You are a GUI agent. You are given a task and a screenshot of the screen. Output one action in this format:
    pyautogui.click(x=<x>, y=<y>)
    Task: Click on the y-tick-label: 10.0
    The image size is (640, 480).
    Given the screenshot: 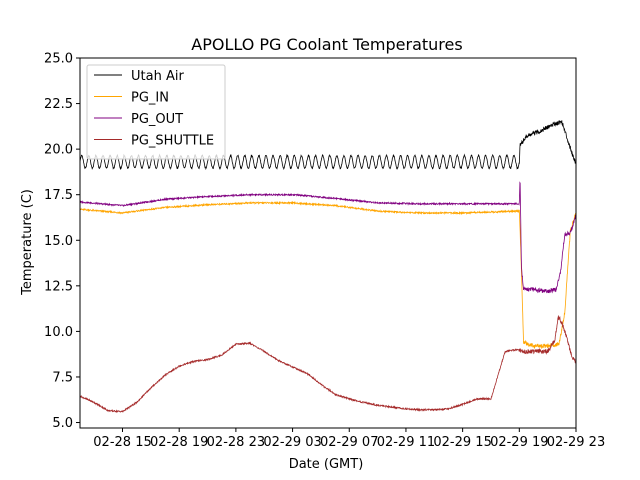 What is the action you would take?
    pyautogui.click(x=58, y=332)
    